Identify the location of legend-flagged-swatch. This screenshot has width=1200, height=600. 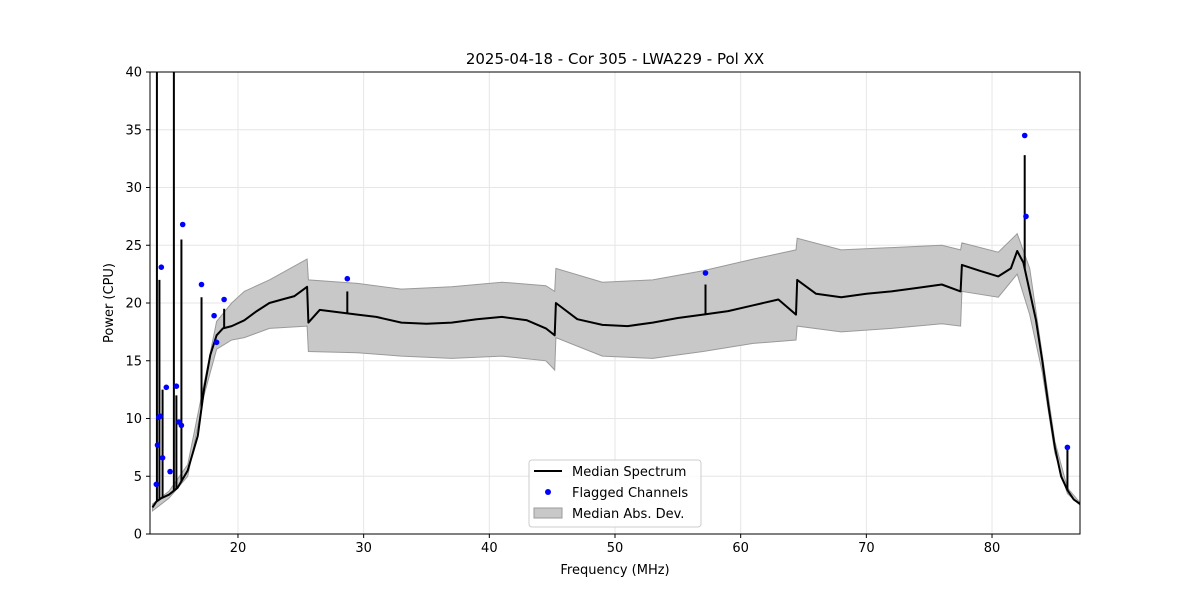
(548, 492).